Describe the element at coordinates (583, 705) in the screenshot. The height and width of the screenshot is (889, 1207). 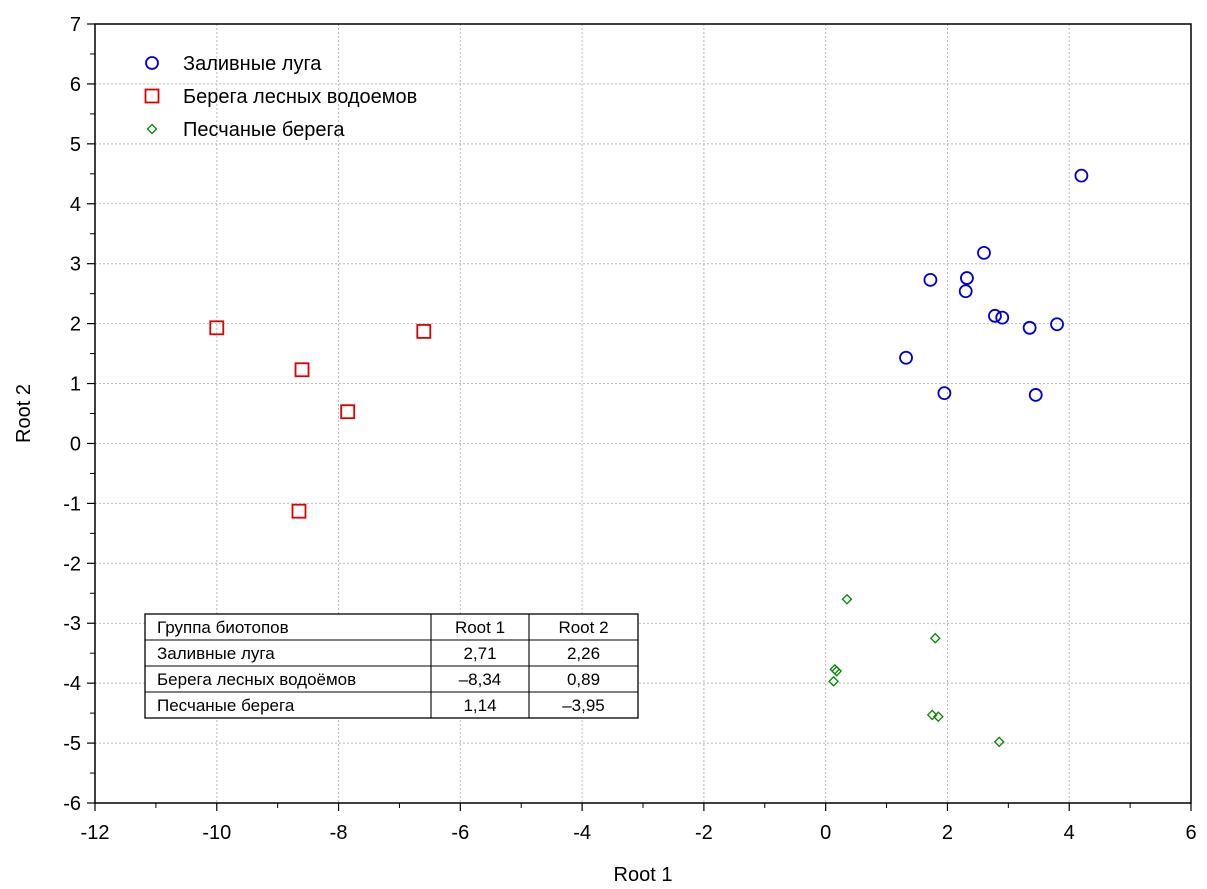
I see `table-cell: –3,95` at that location.